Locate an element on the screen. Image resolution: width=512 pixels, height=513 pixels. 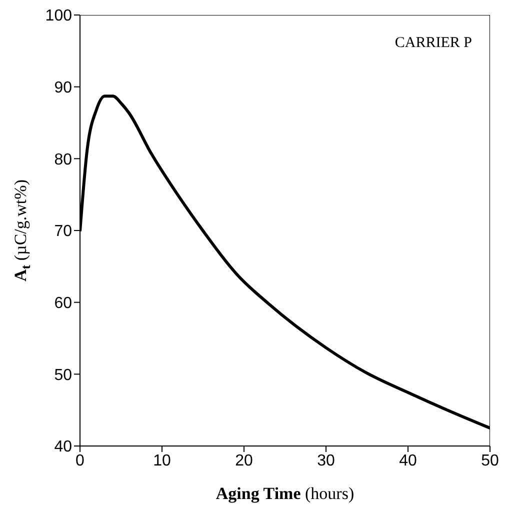
y-tick-label: 70 is located at coordinates (63, 231).